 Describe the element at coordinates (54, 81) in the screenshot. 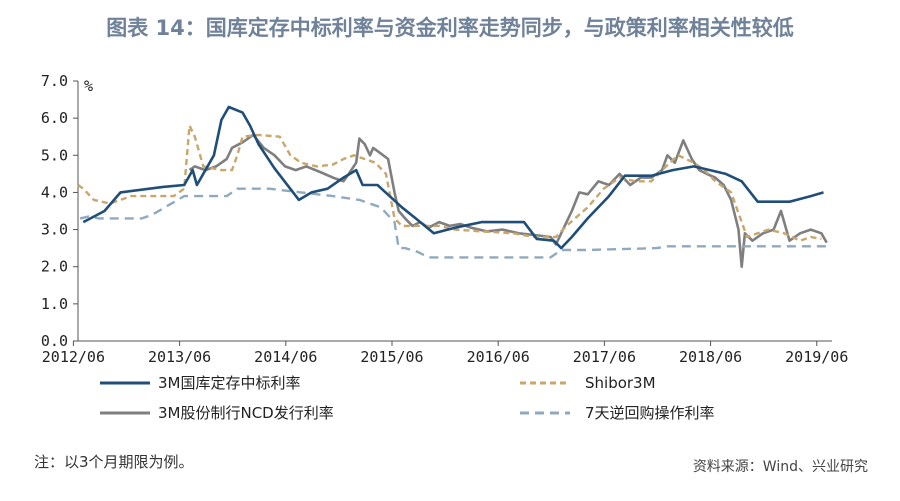

I see `y-tick-label: 7.0` at that location.